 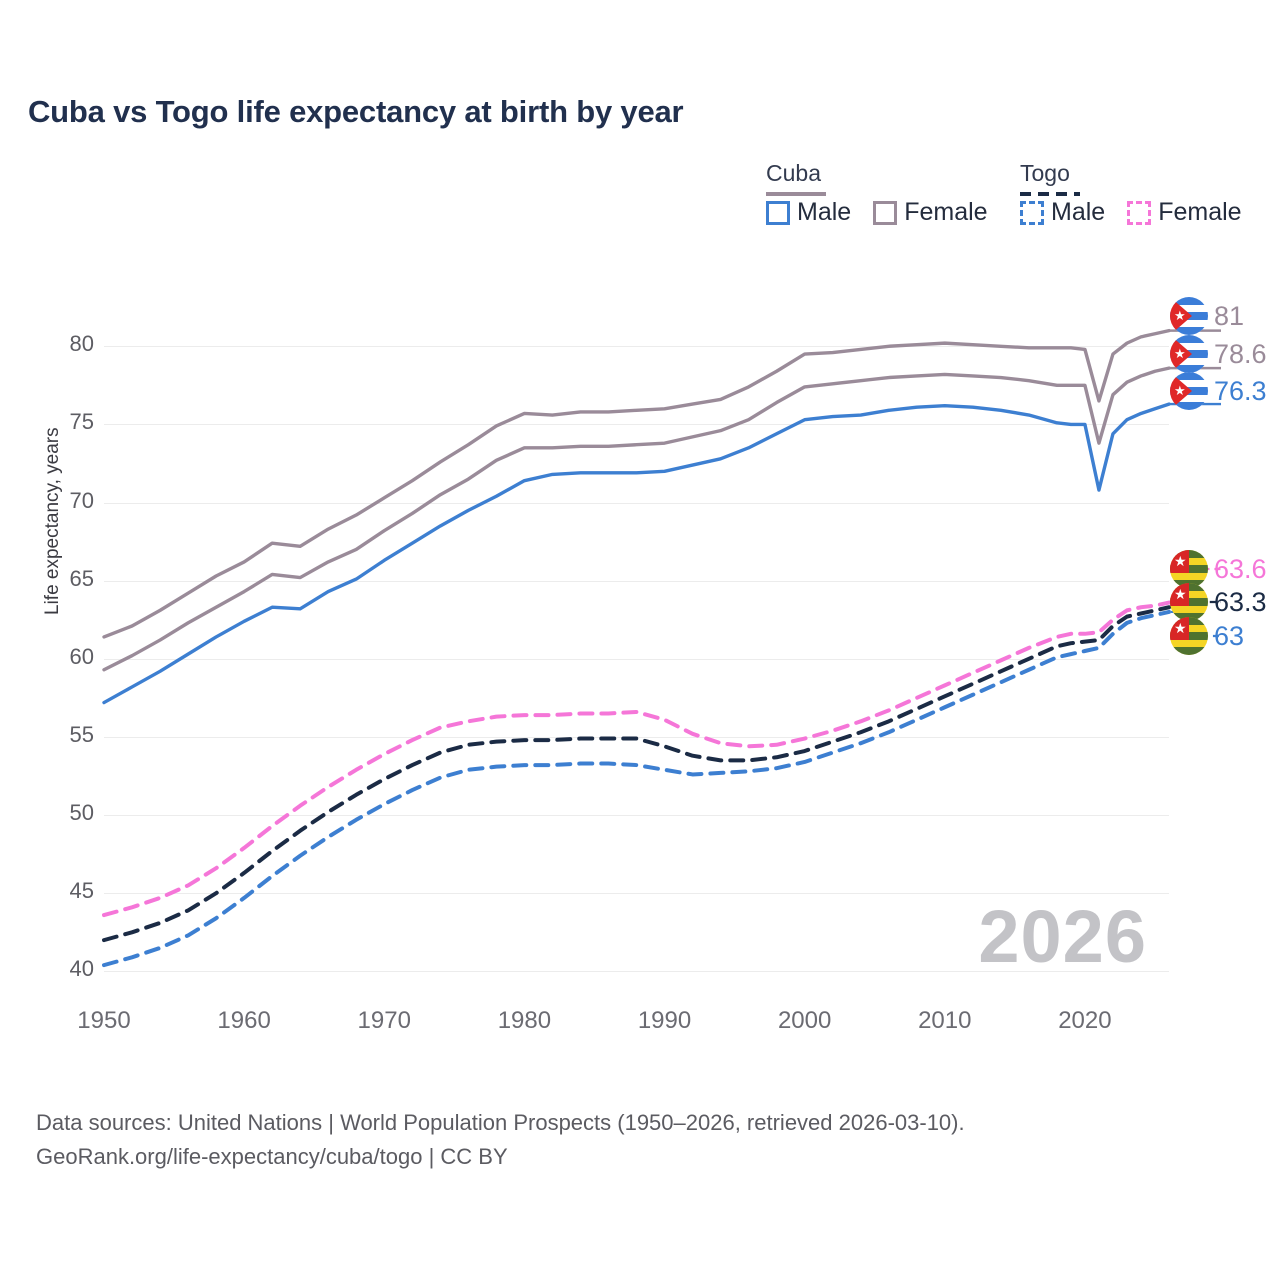 I want to click on x-axis-tick-label: 2000, so click(x=804, y=1020).